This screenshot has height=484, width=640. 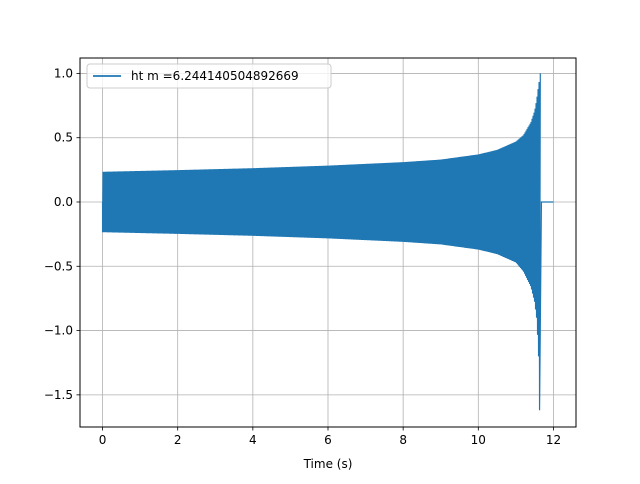 I want to click on x-tick-label: 8, so click(x=403, y=440).